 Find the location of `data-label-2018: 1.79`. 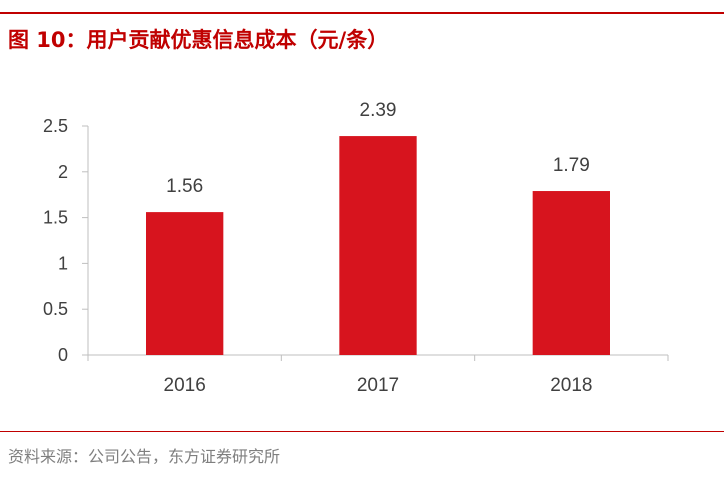

data-label-2018: 1.79 is located at coordinates (571, 165).